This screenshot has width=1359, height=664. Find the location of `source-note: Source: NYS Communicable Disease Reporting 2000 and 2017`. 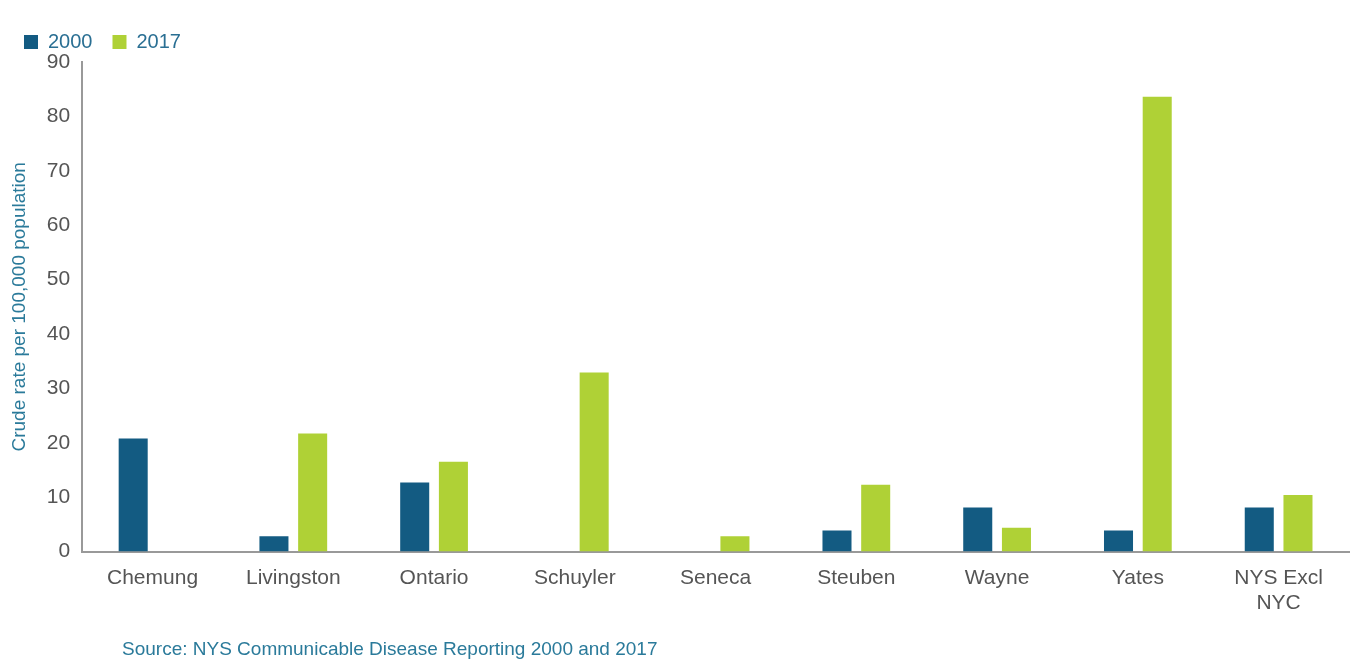

source-note: Source: NYS Communicable Disease Reporting 2000 and 2017 is located at coordinates (390, 649).